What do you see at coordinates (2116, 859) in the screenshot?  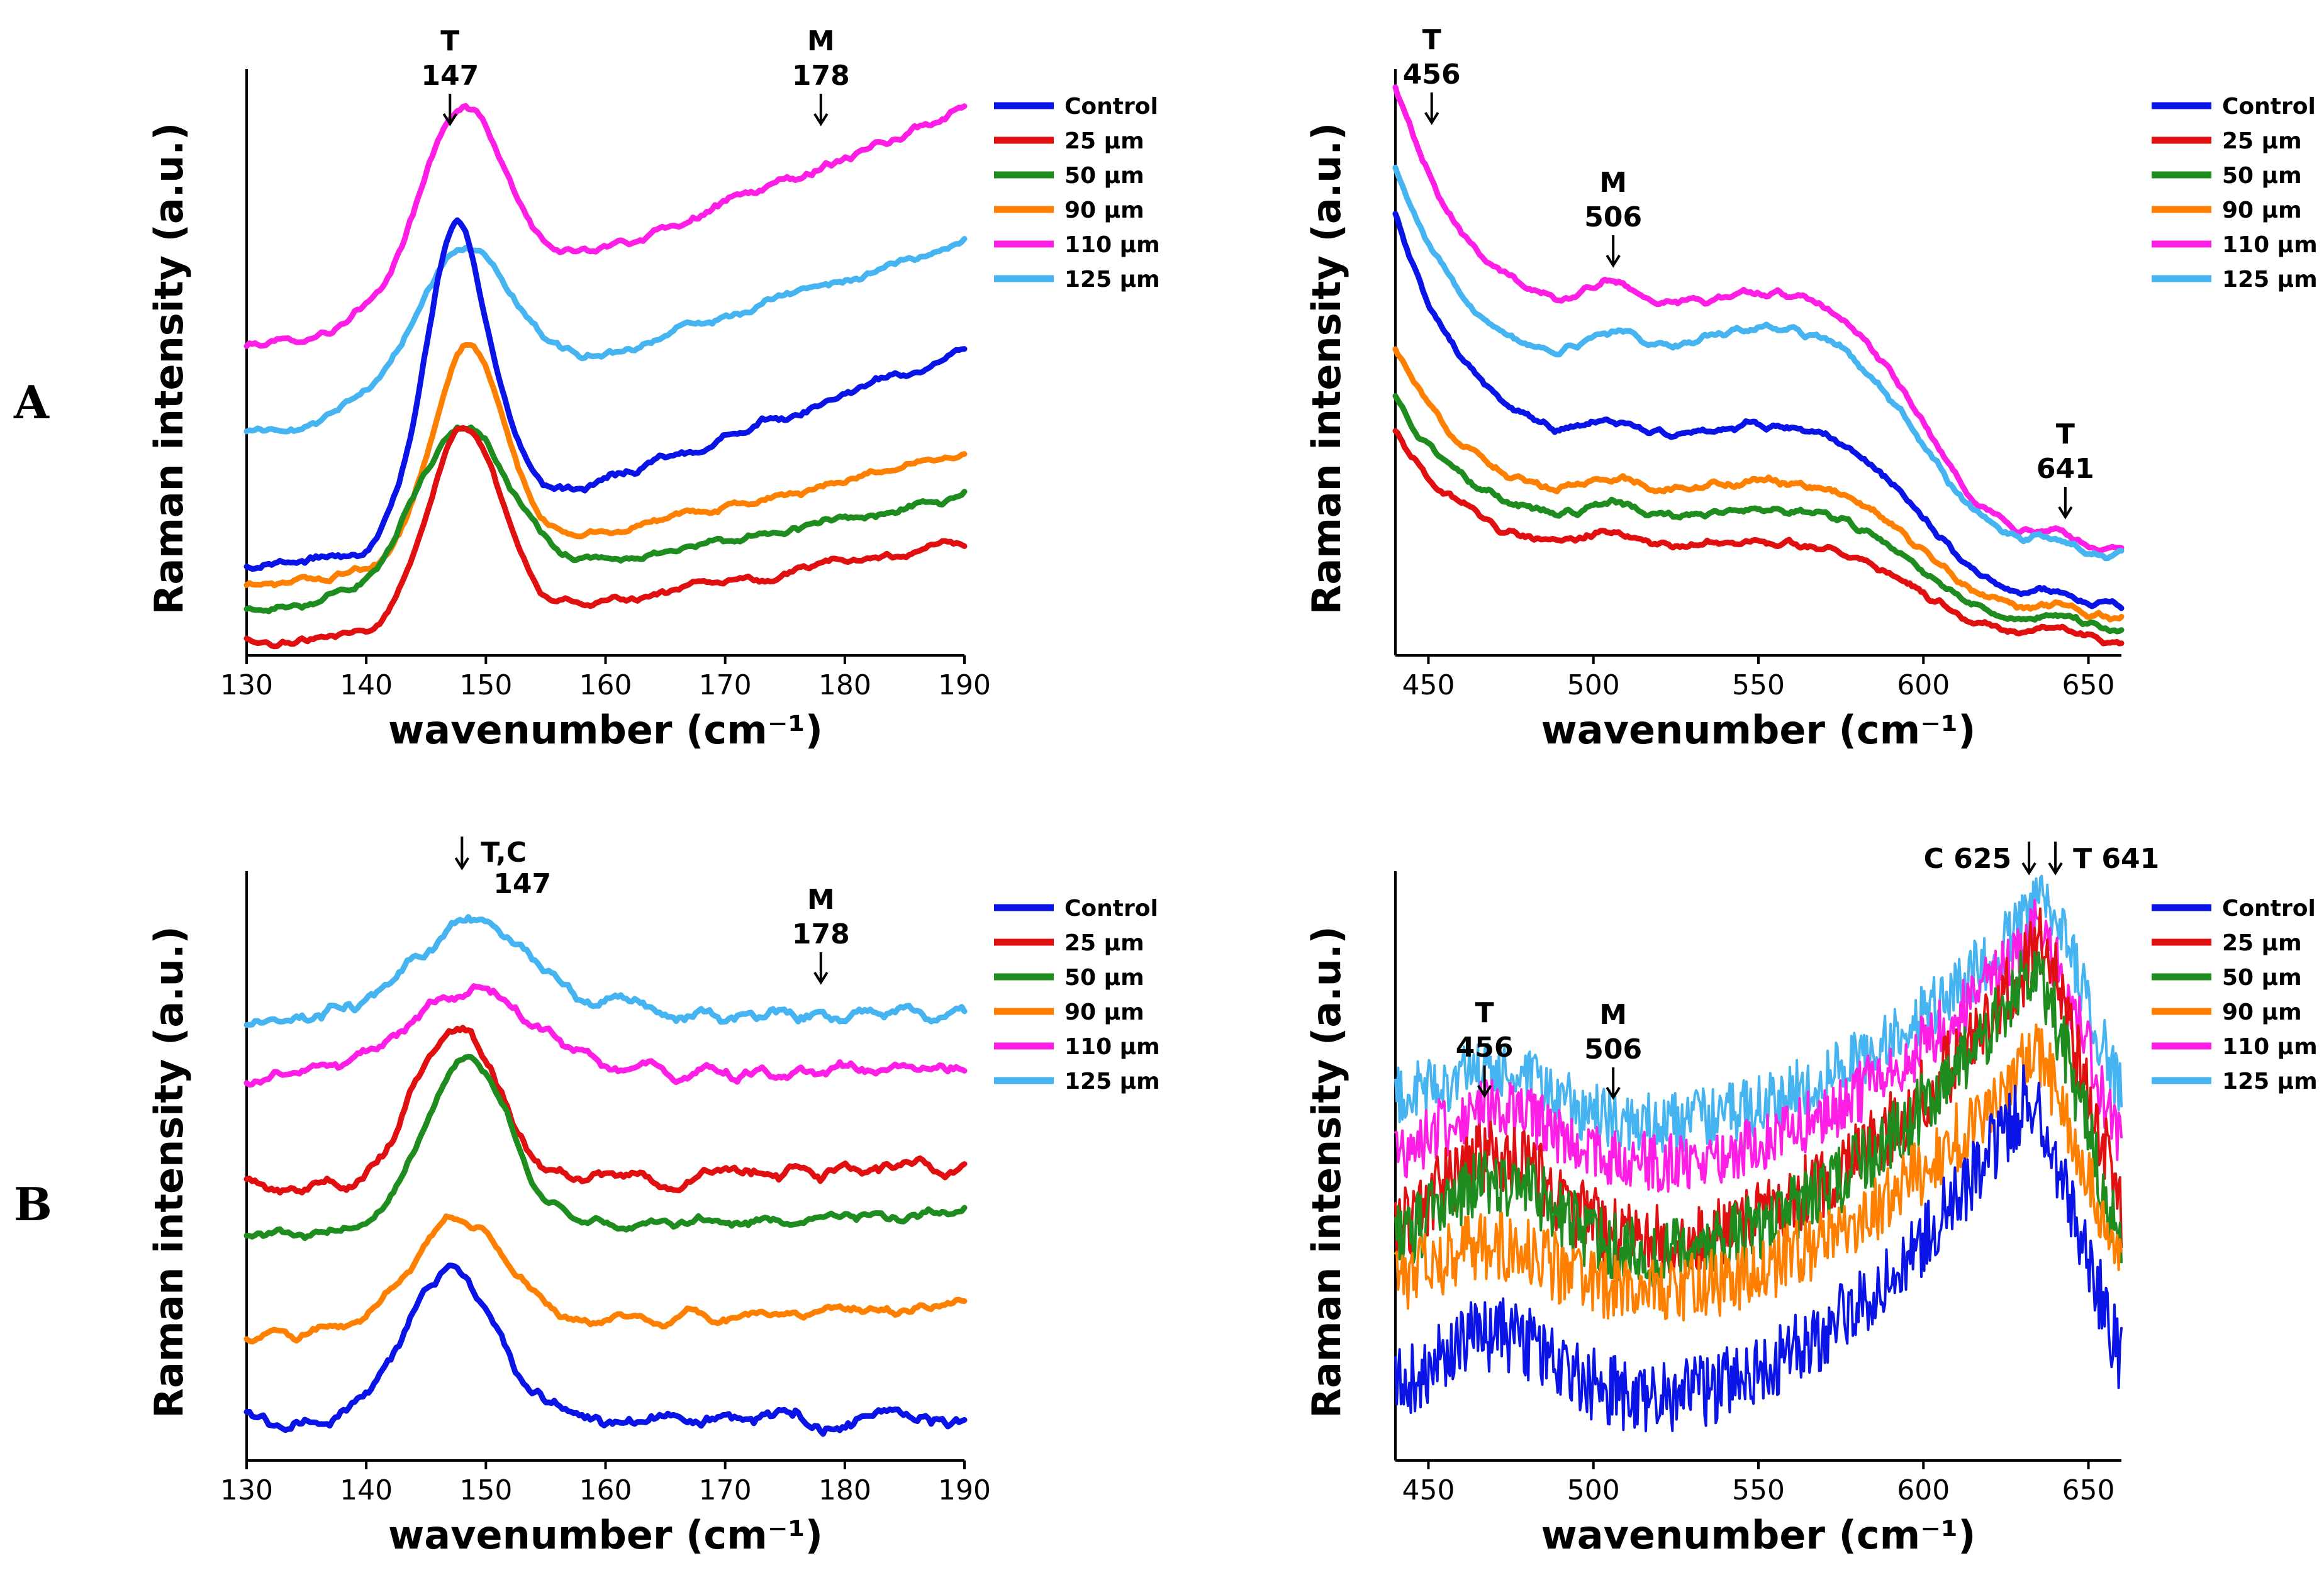 I see `annotation-label: T 641` at bounding box center [2116, 859].